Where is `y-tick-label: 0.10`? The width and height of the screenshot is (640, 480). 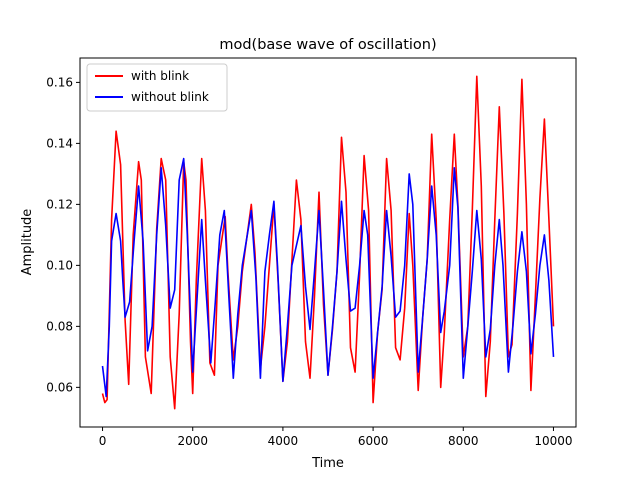 y-tick-label: 0.10 is located at coordinates (59, 265).